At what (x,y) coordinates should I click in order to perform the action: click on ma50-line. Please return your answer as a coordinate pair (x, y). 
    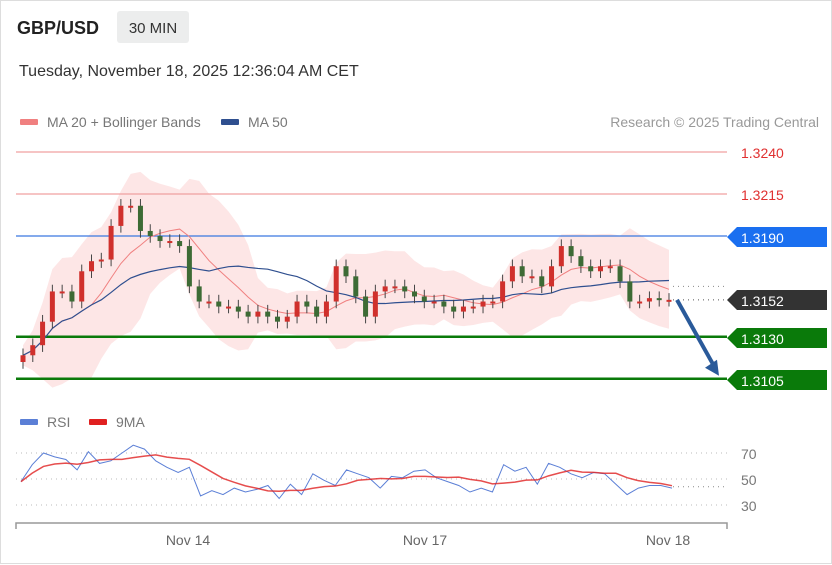
    Looking at the image, I should click on (346, 310).